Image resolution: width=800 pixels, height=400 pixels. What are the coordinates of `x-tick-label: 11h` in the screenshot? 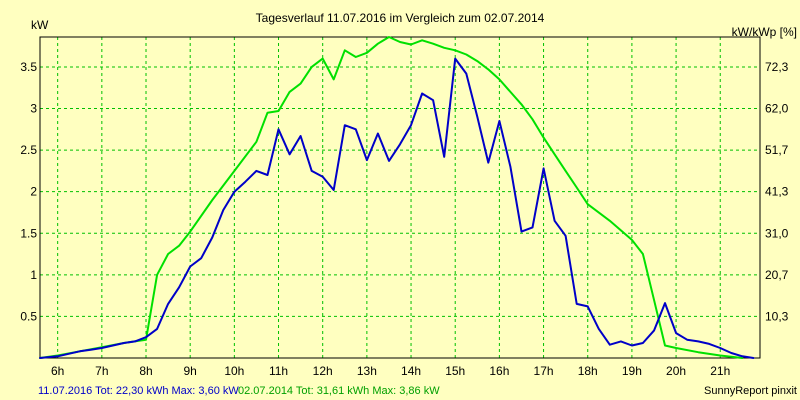 It's located at (278, 371).